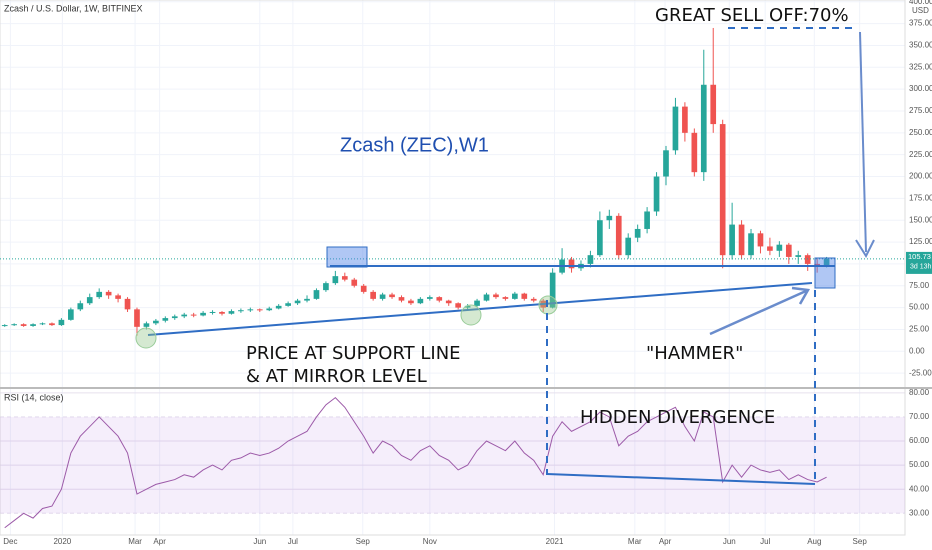 The image size is (932, 550). Describe the element at coordinates (353, 353) in the screenshot. I see `annotation: PRICE AT SUPPORT LINE` at that location.